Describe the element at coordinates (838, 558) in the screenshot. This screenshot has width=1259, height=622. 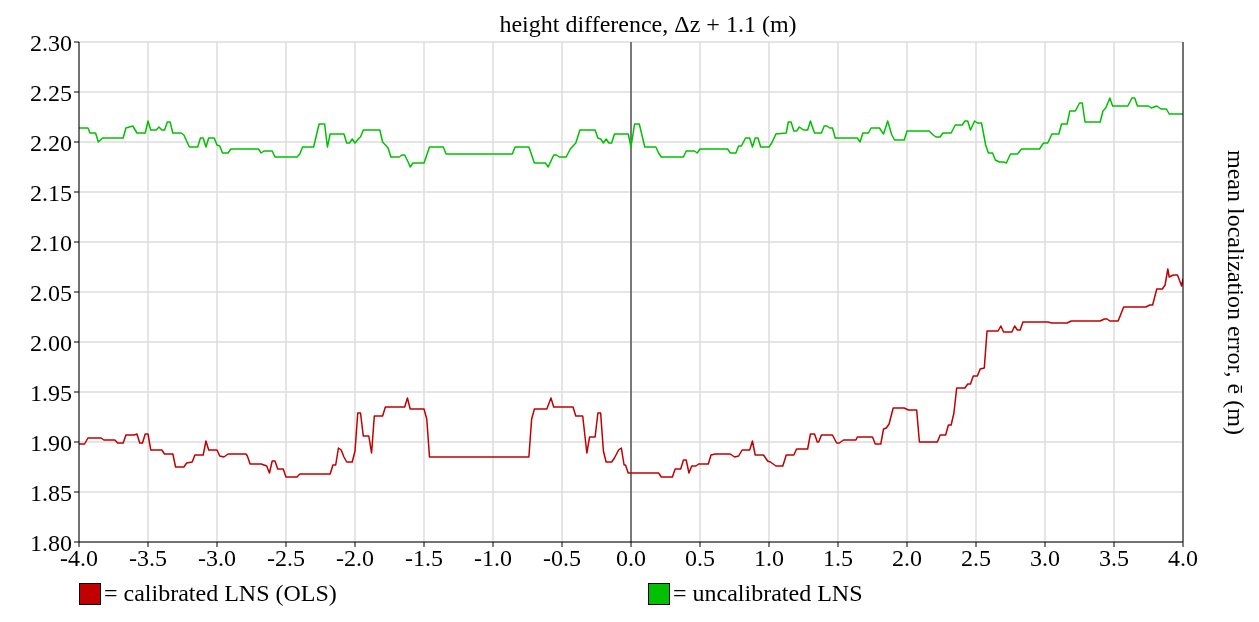
I see `x-tick-label: 1.5` at that location.